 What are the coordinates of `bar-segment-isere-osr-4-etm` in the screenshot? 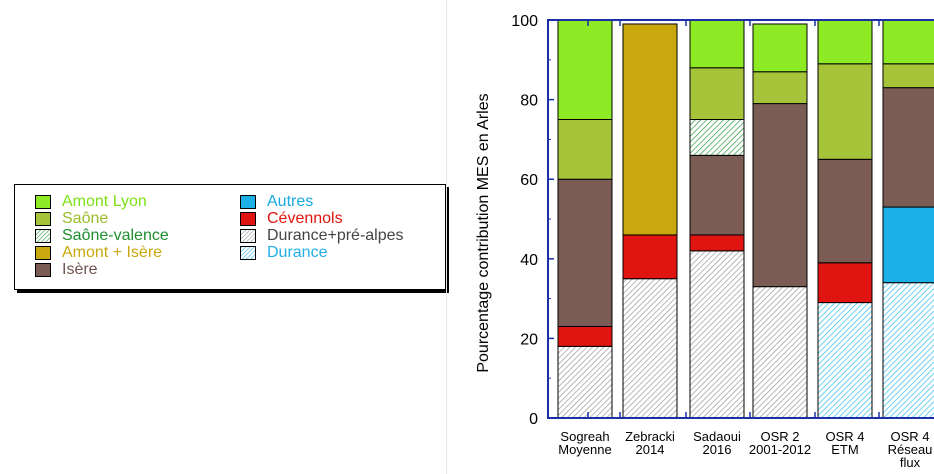 It's located at (845, 211).